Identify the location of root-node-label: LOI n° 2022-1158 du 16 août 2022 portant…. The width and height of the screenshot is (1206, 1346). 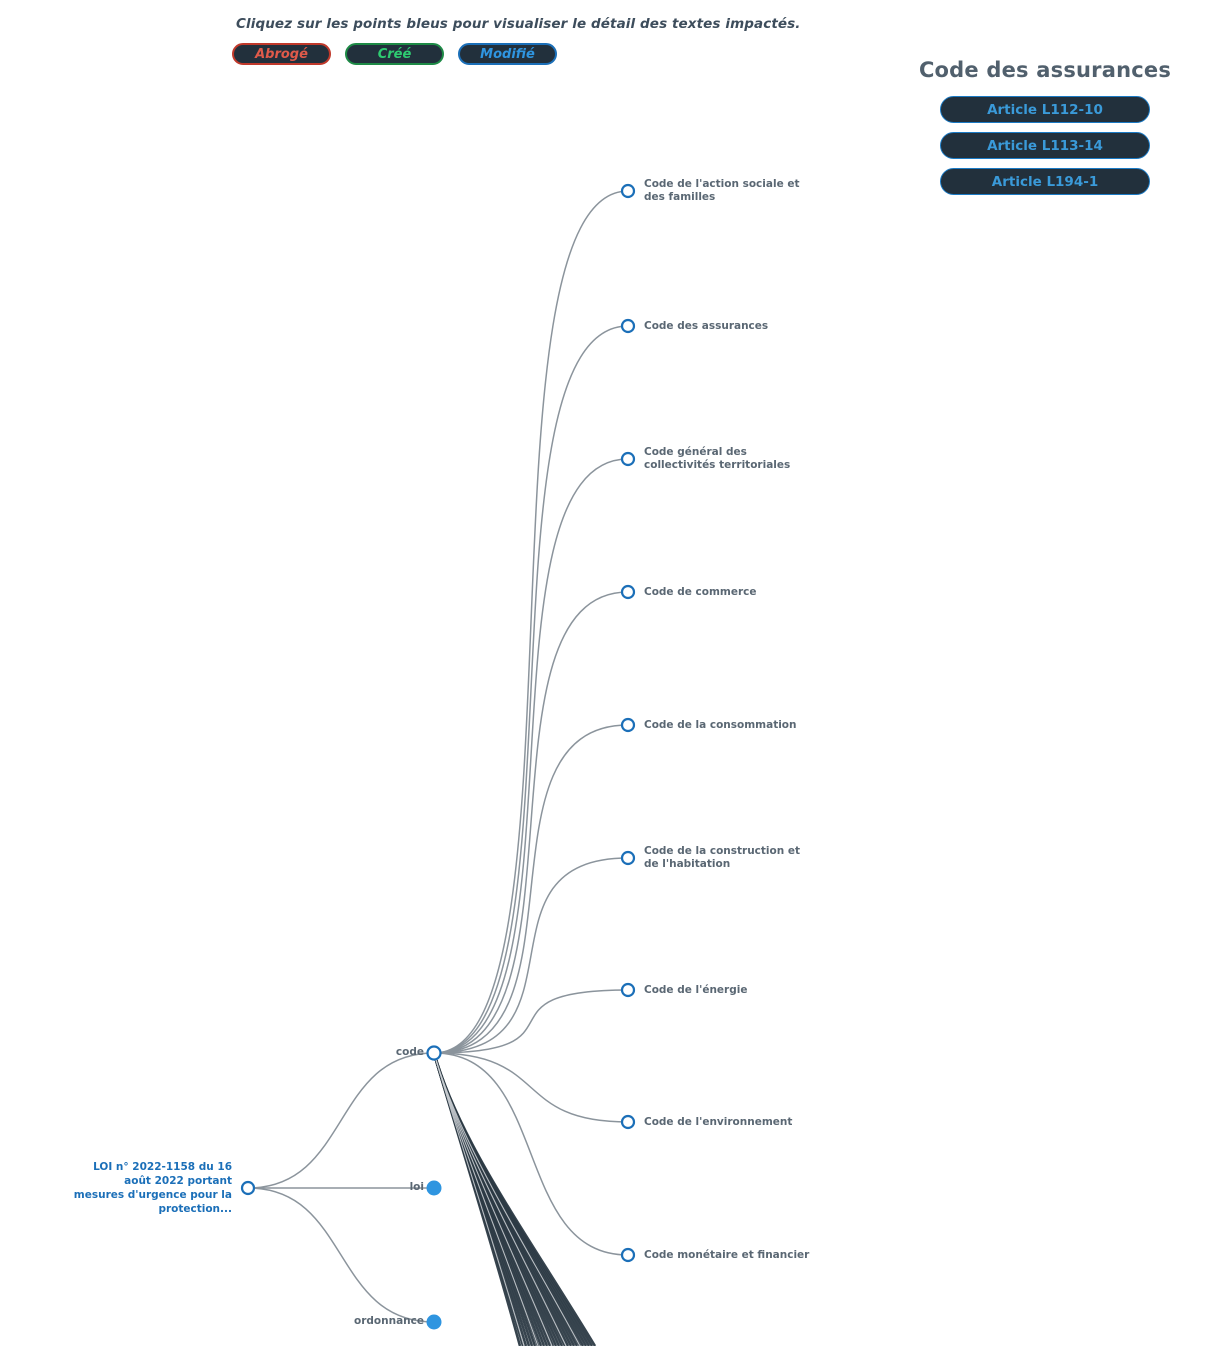
(152, 1188).